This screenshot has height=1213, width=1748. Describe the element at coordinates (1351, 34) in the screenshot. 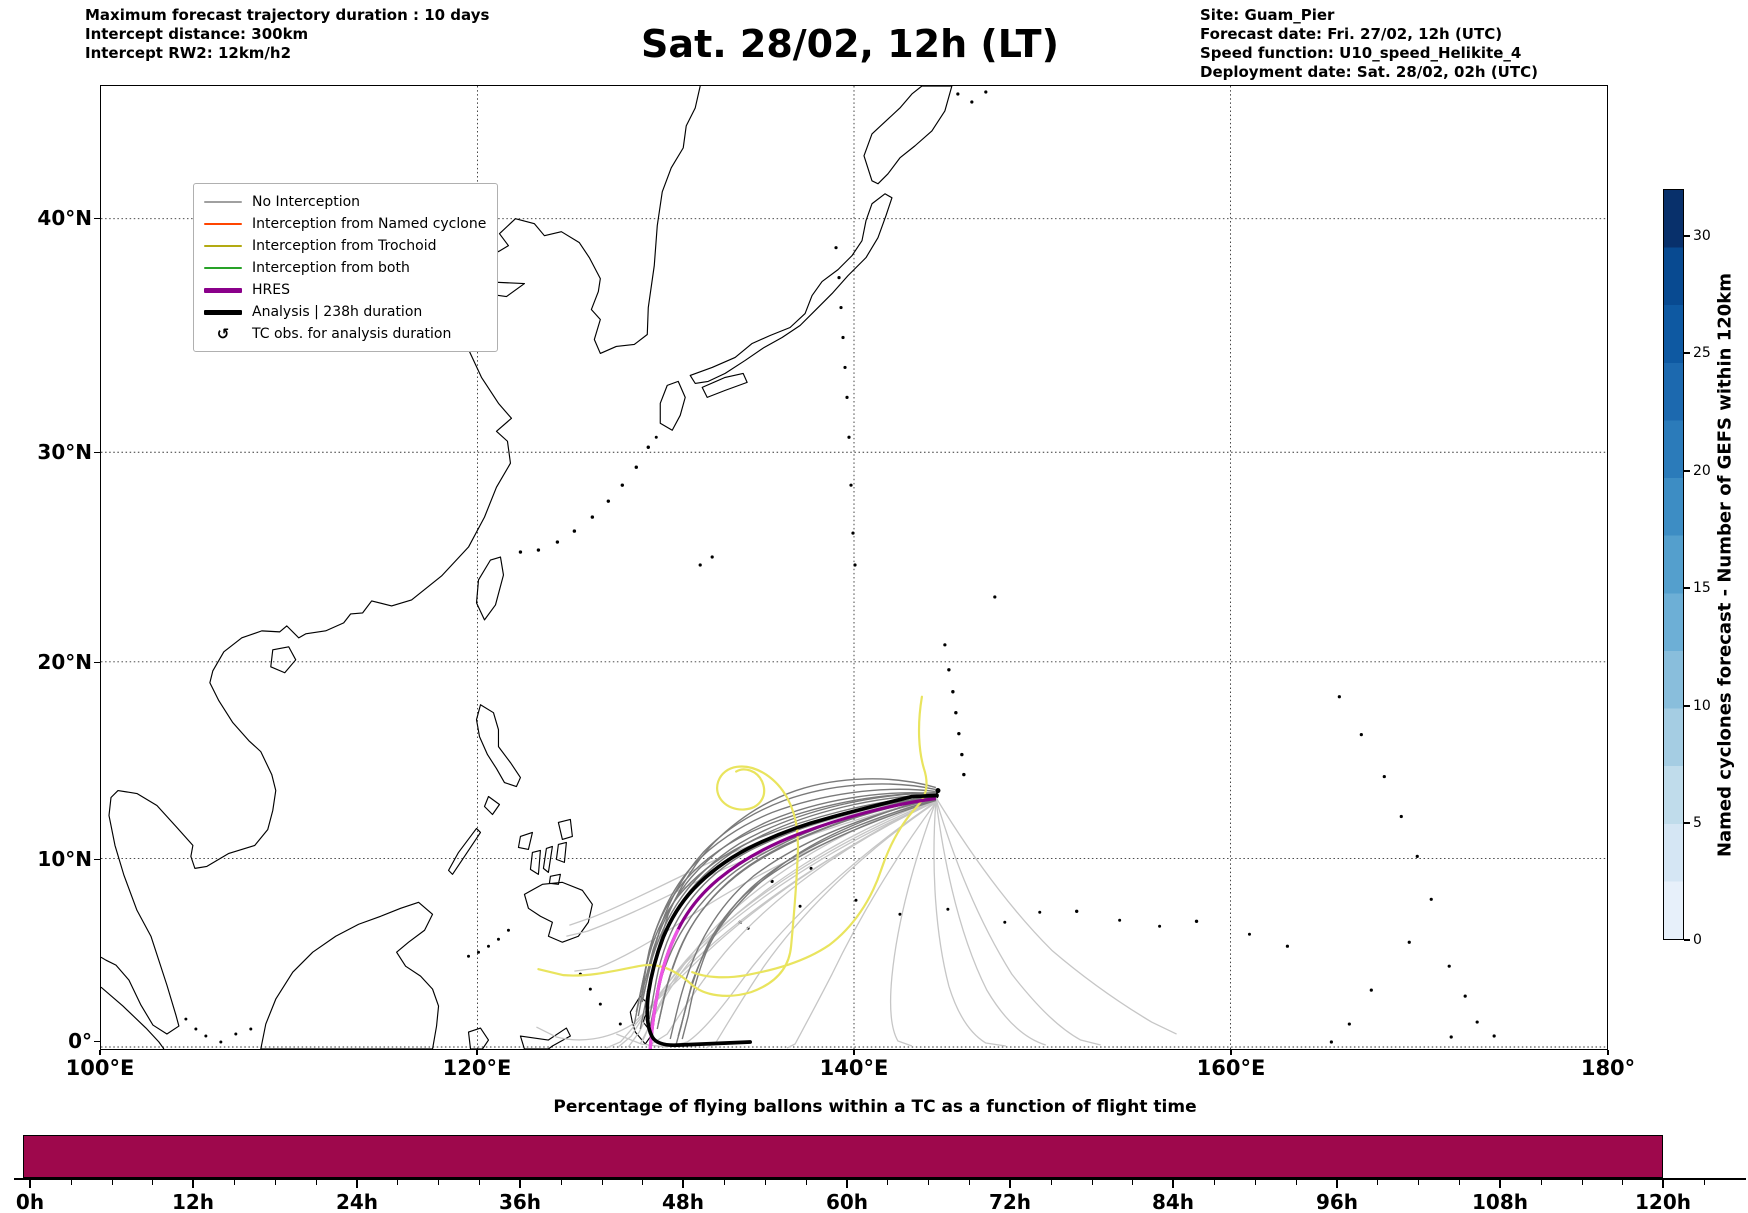

I see `header-right-line: Forecast date: Fri. 27/02, 12h (UTC)` at that location.